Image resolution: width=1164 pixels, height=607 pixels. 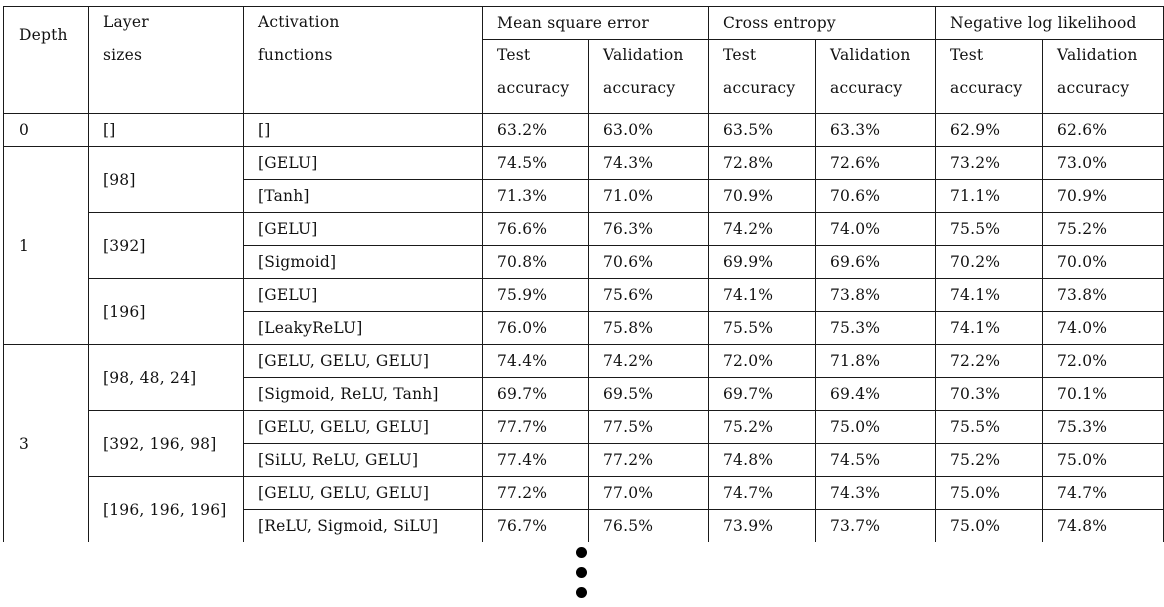 I want to click on header-activation-line1: Activation, so click(x=299, y=22).